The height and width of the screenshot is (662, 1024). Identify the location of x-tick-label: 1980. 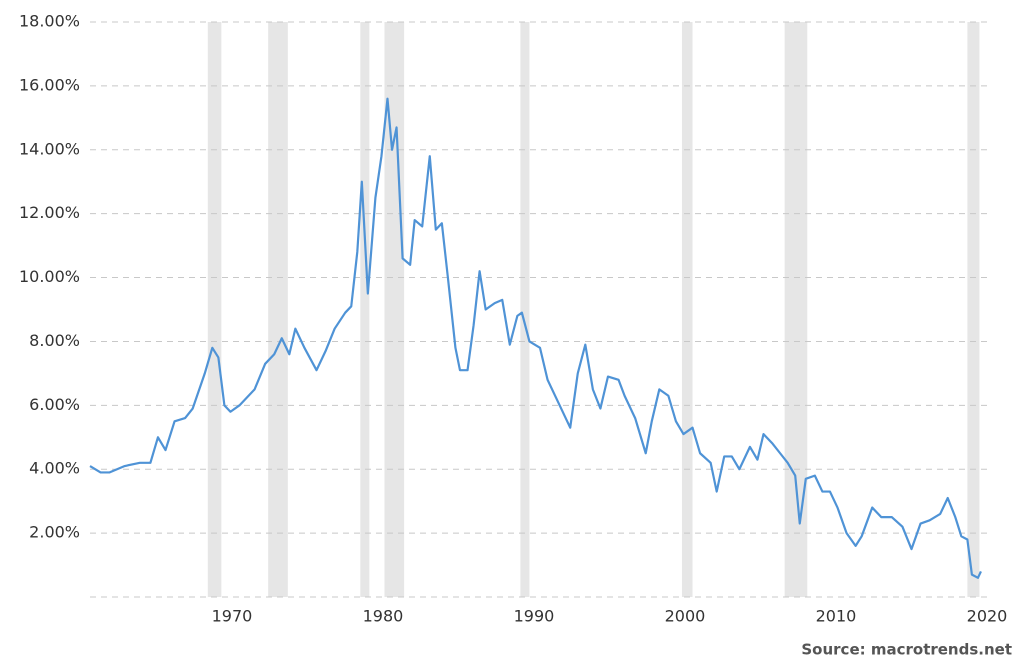
(383, 616).